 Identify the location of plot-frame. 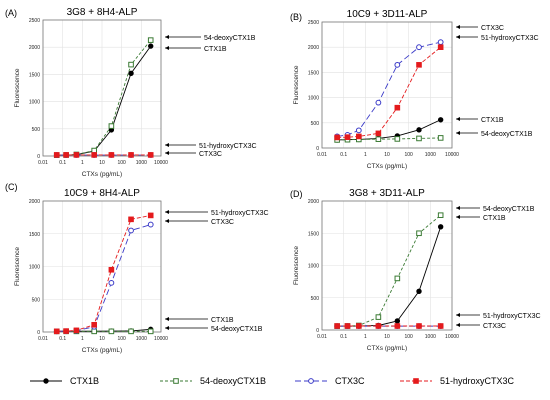
(387, 265).